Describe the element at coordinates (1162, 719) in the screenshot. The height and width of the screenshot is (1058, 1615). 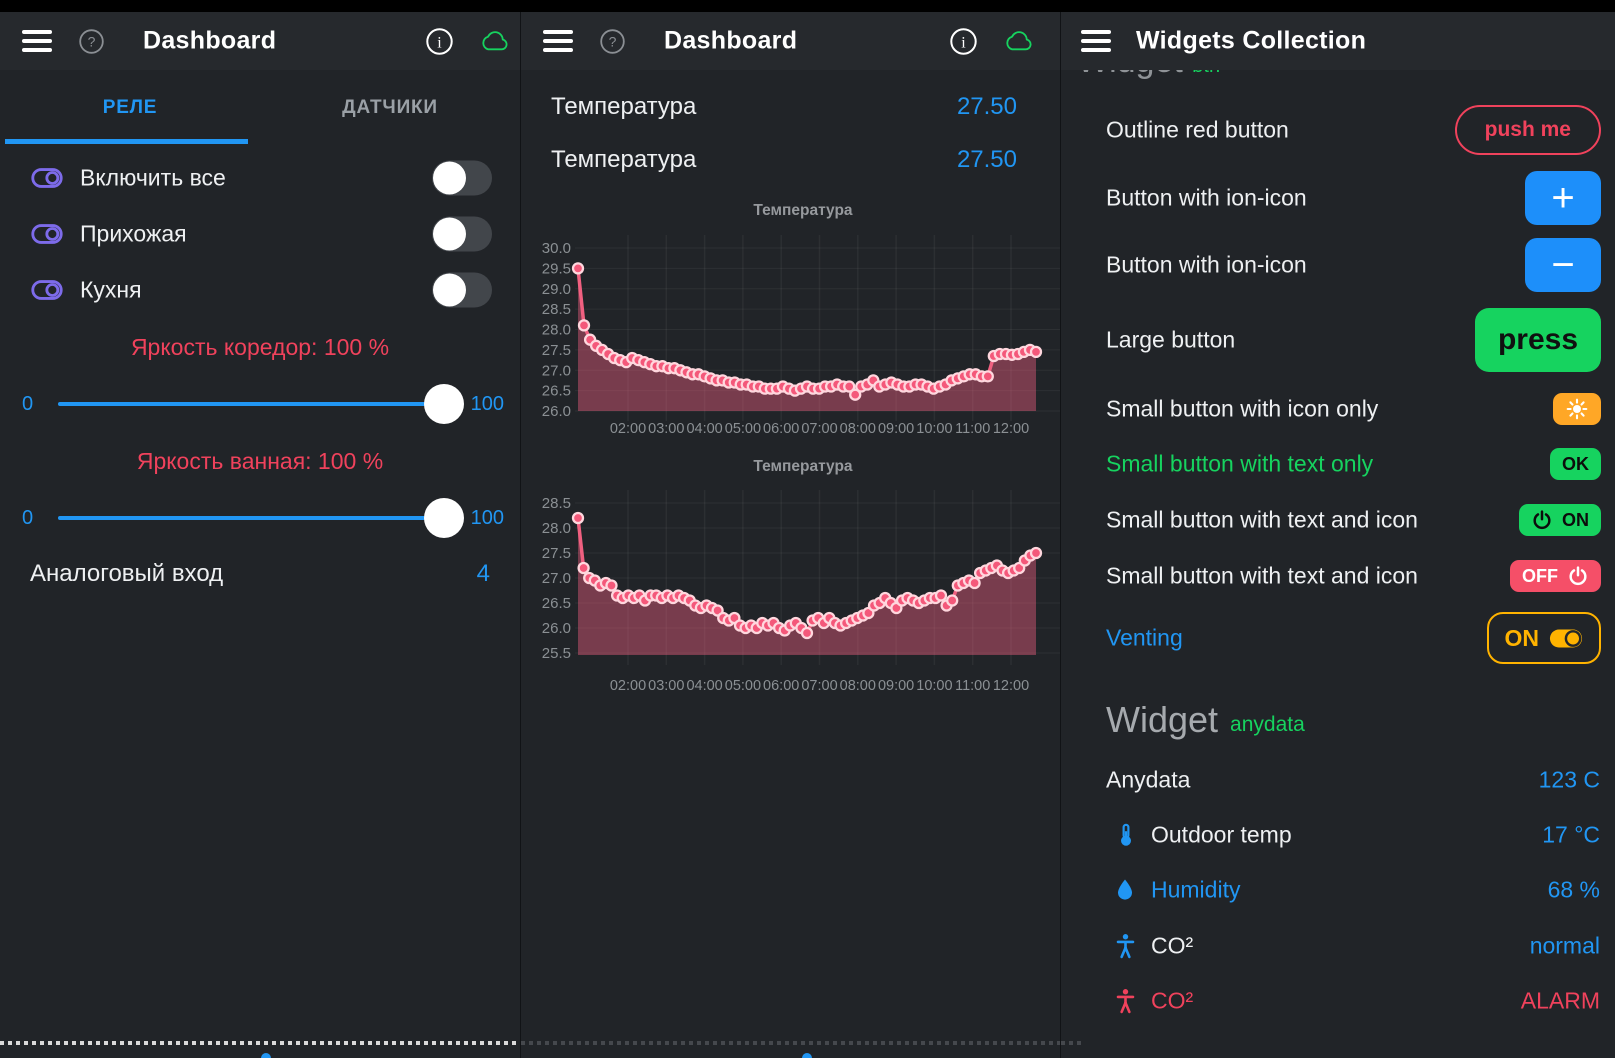
I see `section-heading-word: Widget` at that location.